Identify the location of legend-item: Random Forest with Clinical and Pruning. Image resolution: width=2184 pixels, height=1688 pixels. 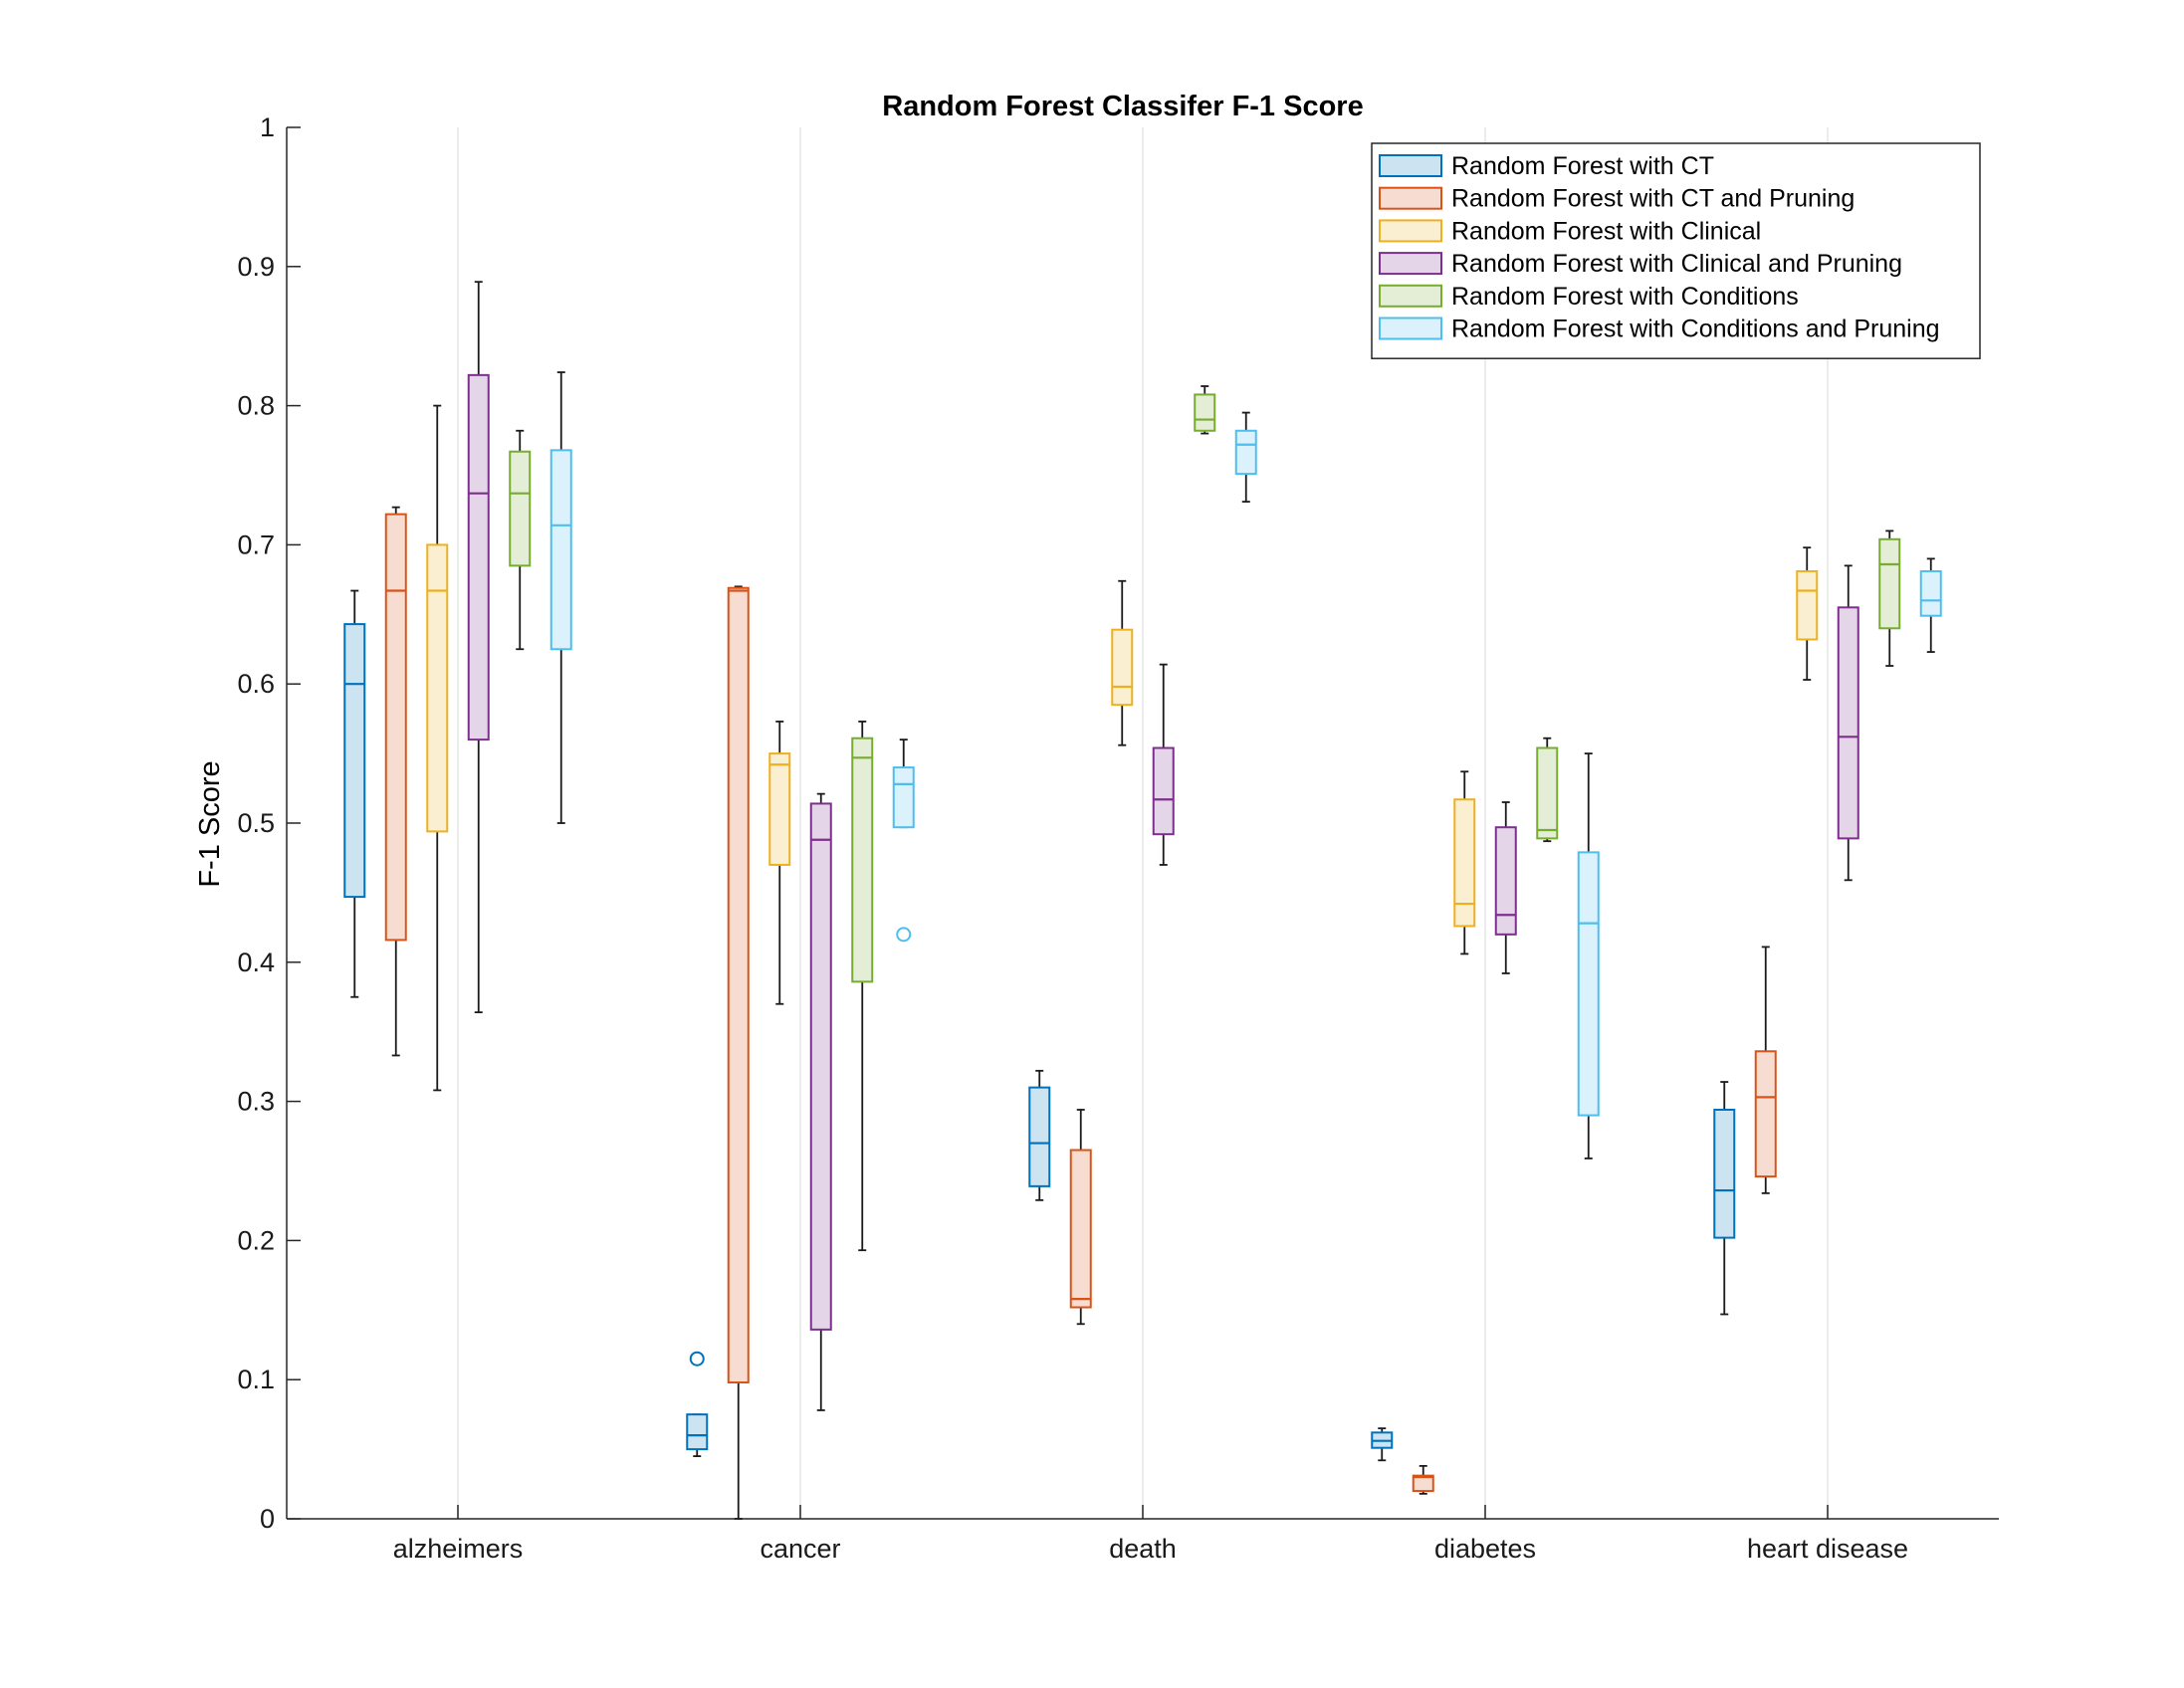
(1641, 264).